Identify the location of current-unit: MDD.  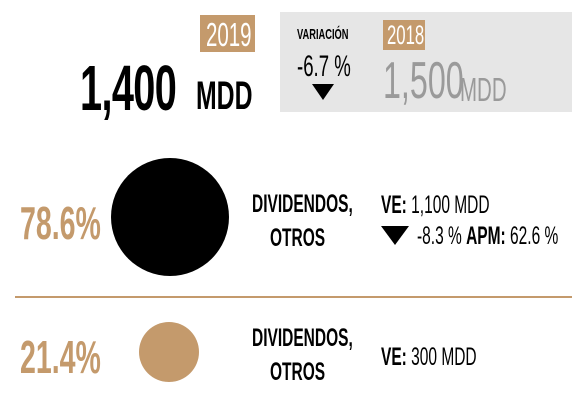
(224, 96).